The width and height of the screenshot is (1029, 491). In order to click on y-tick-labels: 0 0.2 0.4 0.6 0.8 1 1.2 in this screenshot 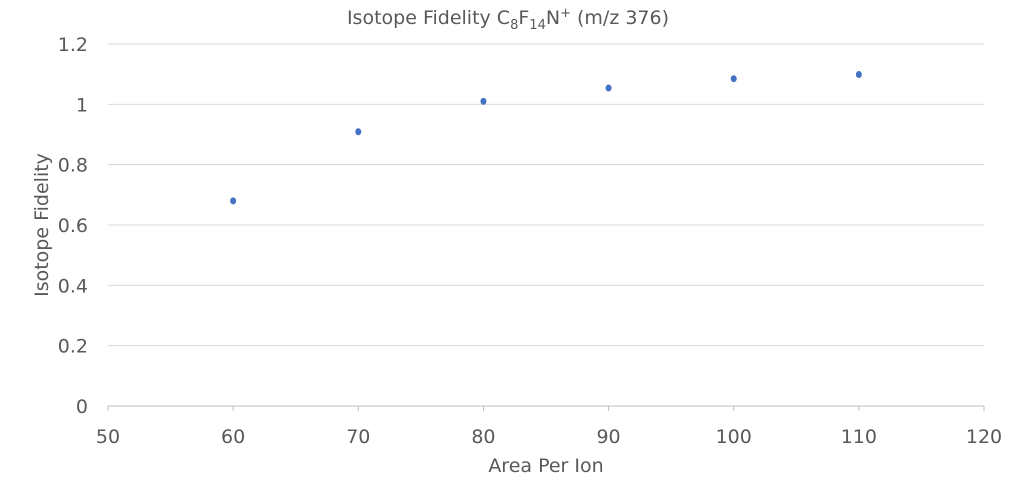, I will do `click(73, 226)`.